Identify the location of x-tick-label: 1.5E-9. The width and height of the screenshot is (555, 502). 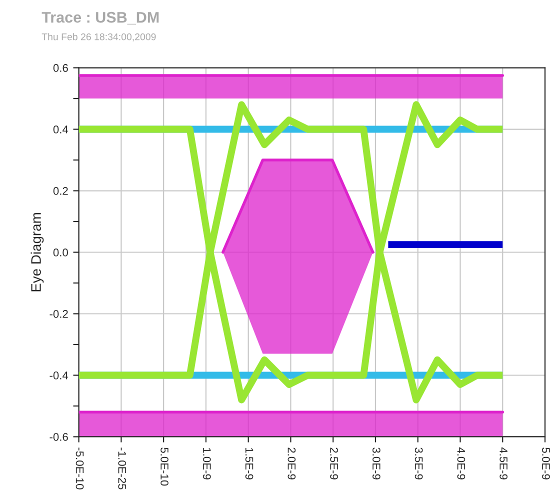
(249, 464).